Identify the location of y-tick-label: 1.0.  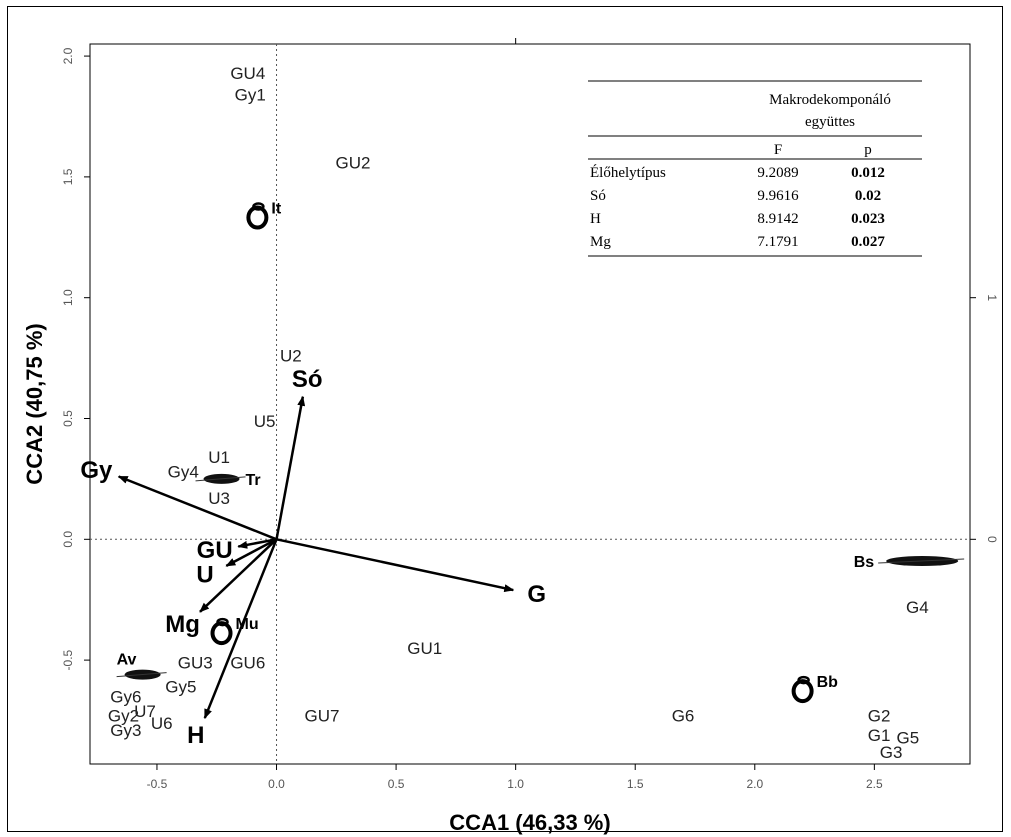
(68, 297).